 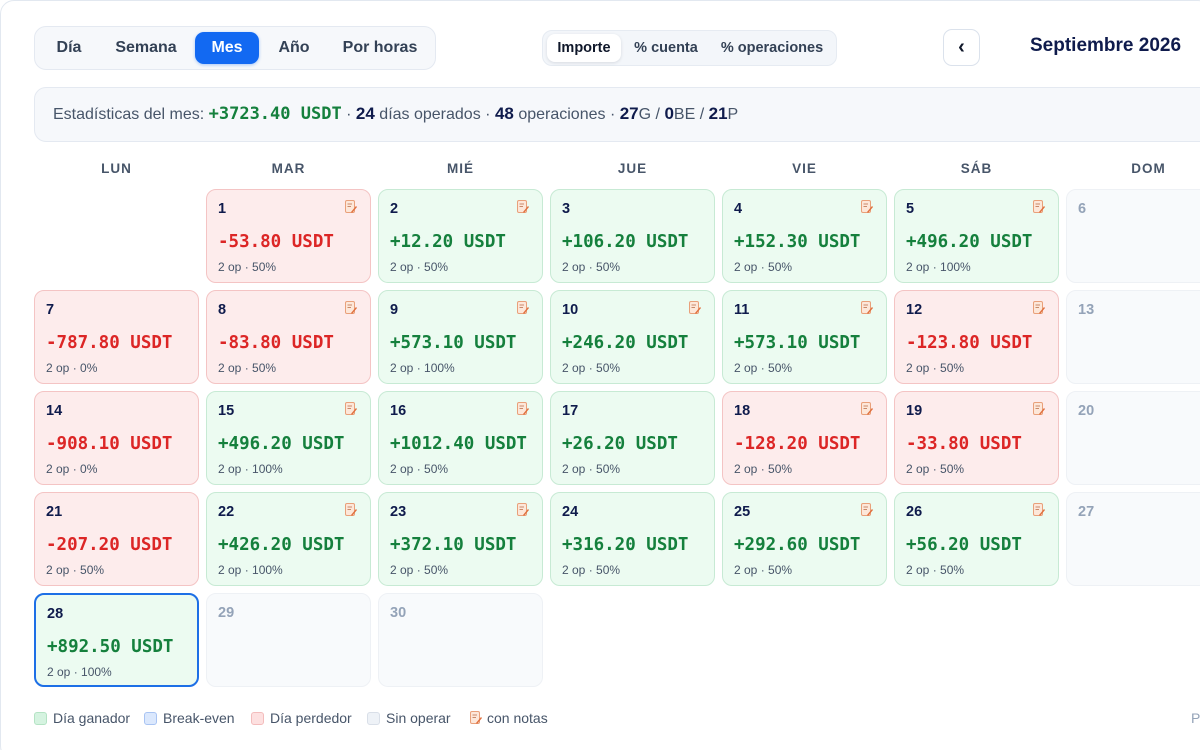 What do you see at coordinates (1086, 310) in the screenshot?
I see `day-number: 13` at bounding box center [1086, 310].